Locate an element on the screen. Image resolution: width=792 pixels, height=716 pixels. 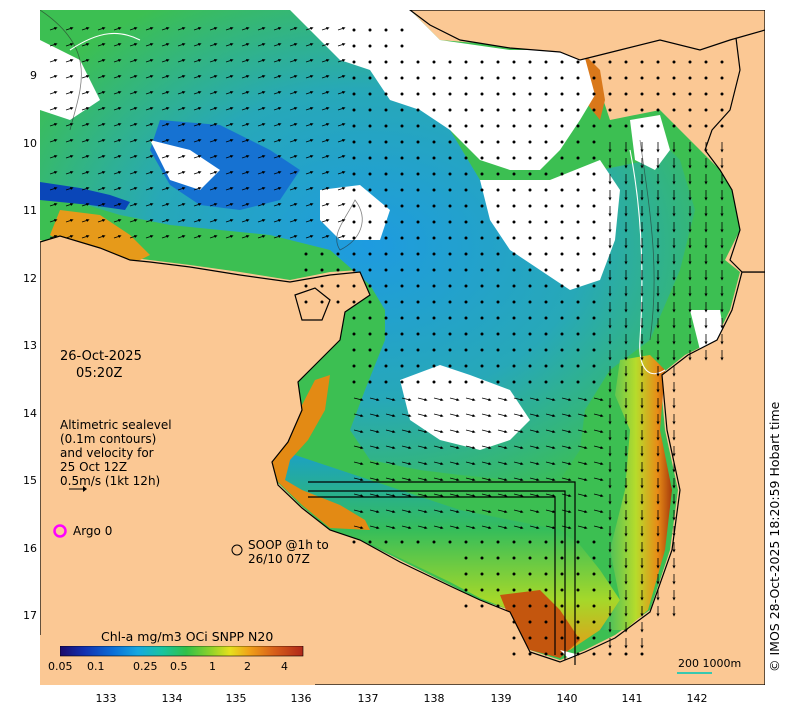
credit-text: © IMOS 28-Oct-2025 18:20:59 Hobart time is located at coordinates (774, 536).